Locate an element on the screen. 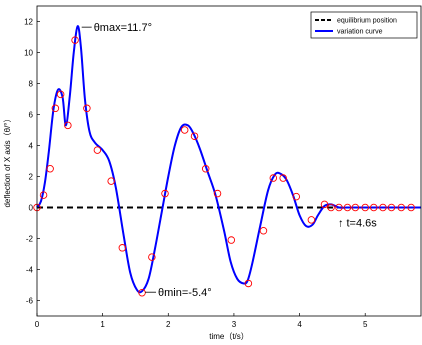 The width and height of the screenshot is (422, 345). x-tick-label: 4 is located at coordinates (299, 324).